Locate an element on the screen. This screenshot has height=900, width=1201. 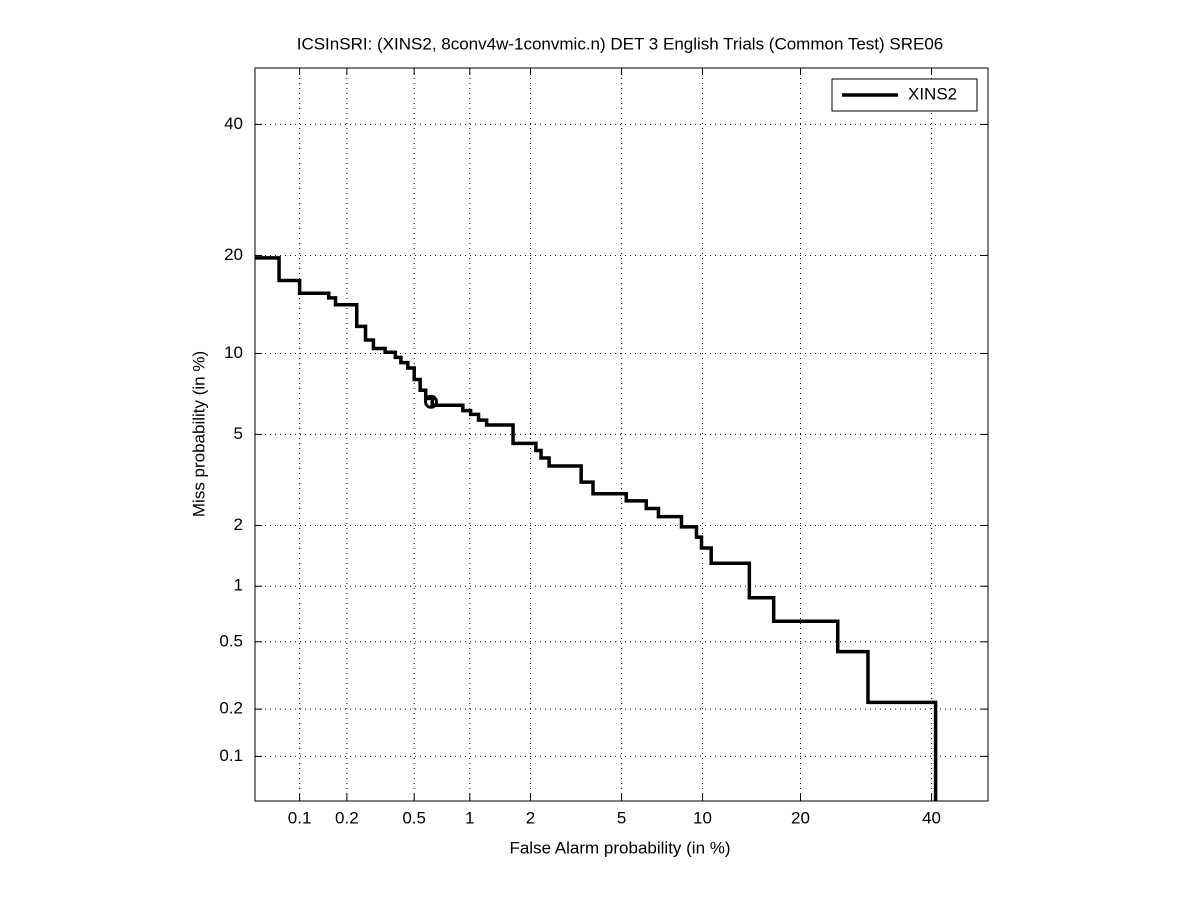
y-tick-label: 1 is located at coordinates (238, 585).